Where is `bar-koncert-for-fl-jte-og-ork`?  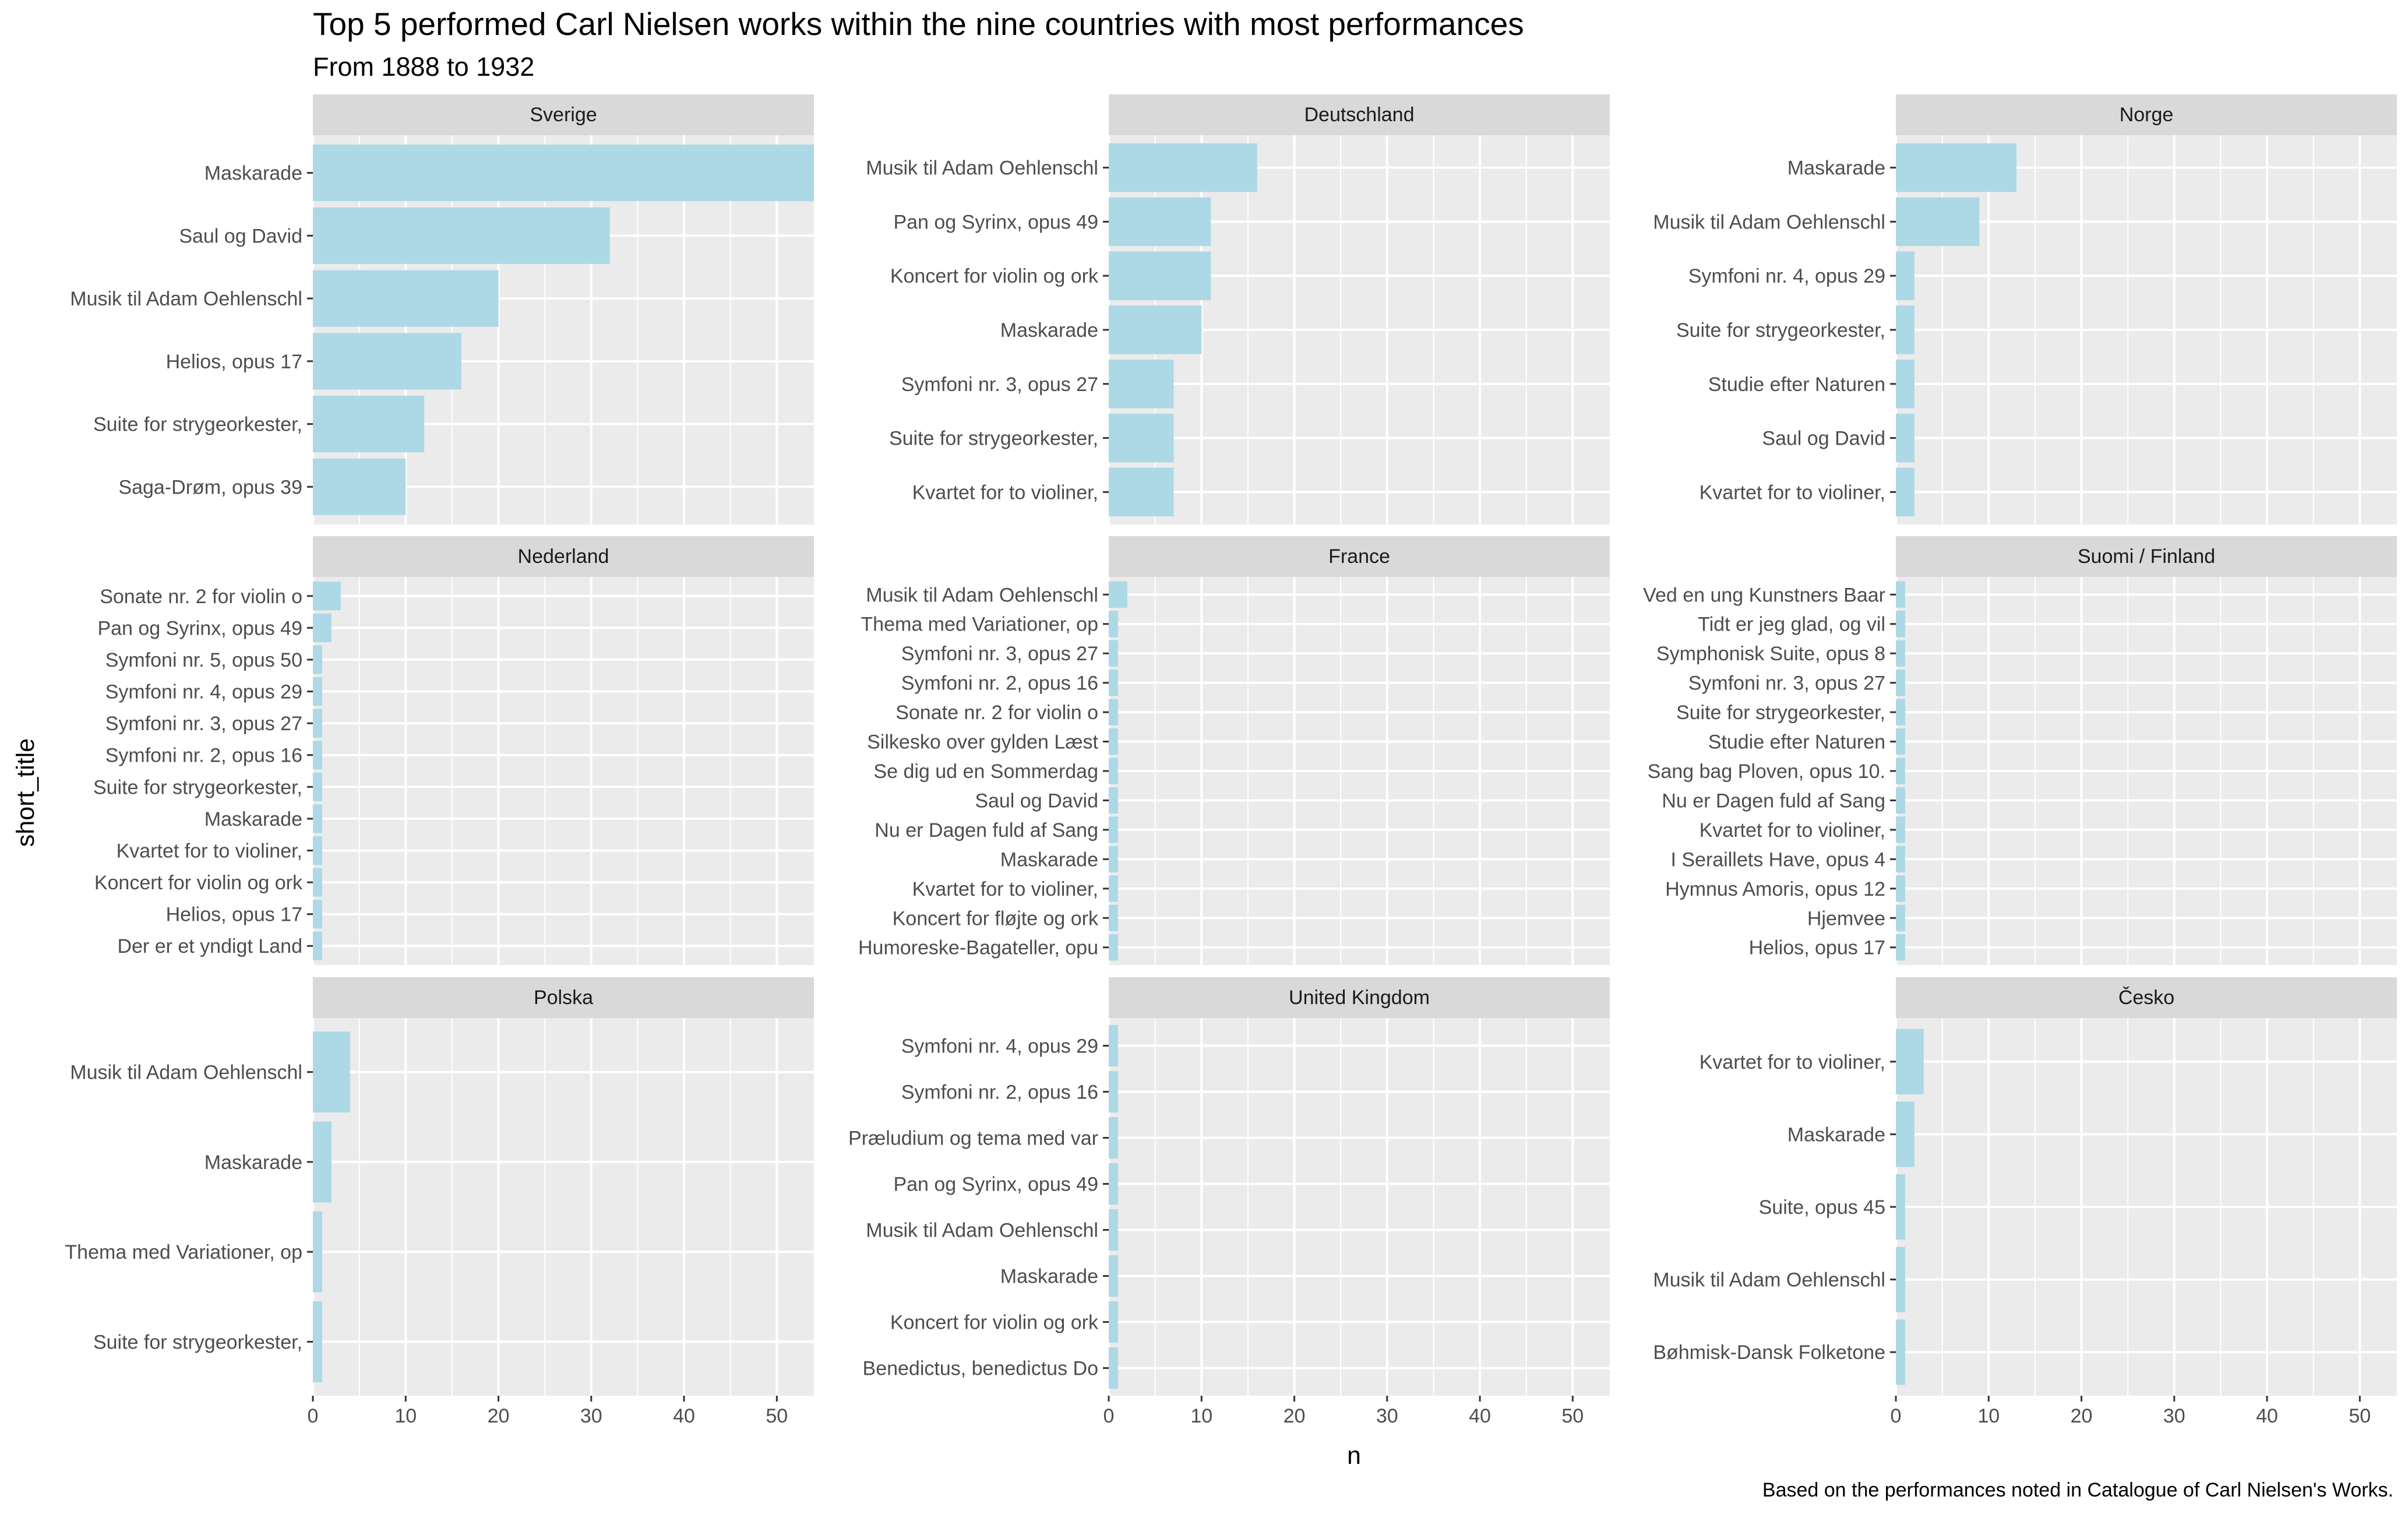
bar-koncert-for-fl-jte-og-ork is located at coordinates (1113, 917).